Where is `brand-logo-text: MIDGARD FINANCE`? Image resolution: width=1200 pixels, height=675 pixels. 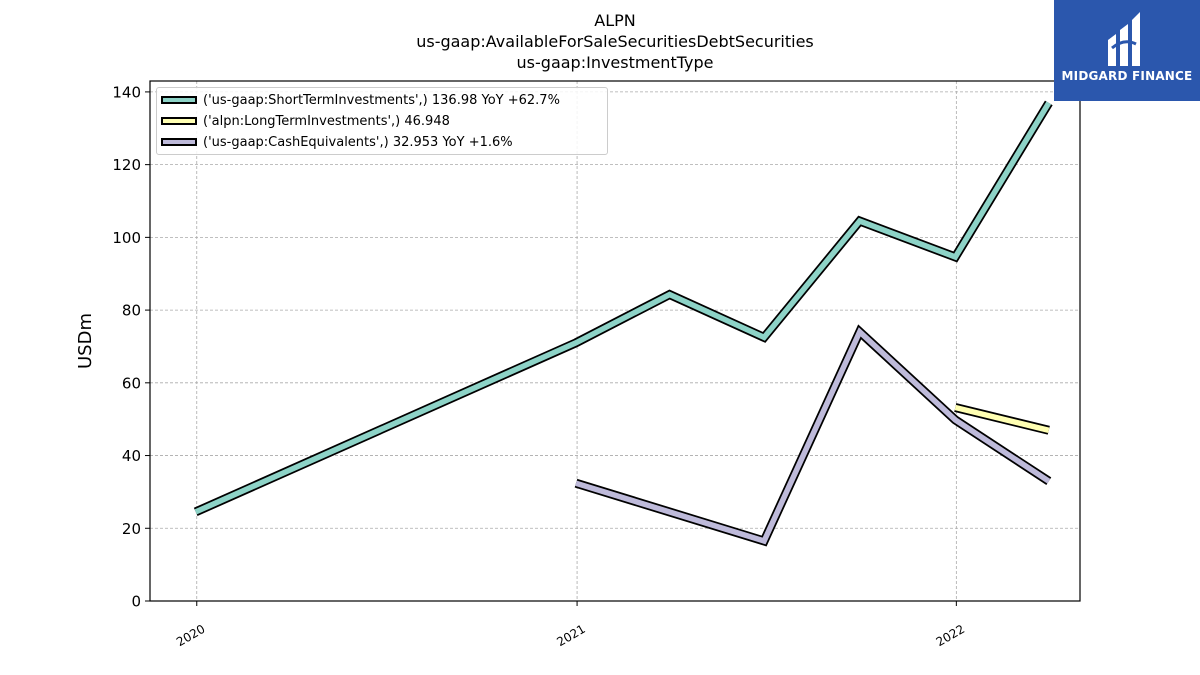
brand-logo-text: MIDGARD FINANCE is located at coordinates (1127, 76).